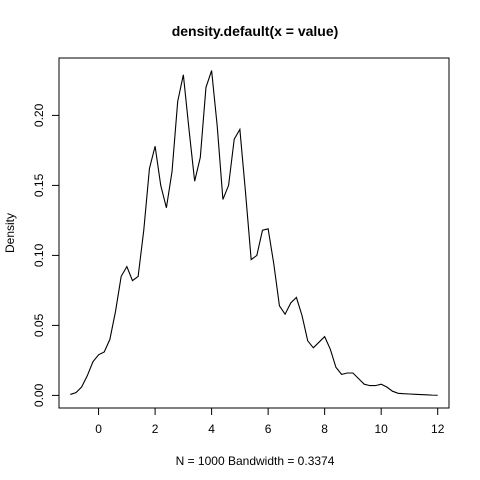  Describe the element at coordinates (10, 233) in the screenshot. I see `y-axis-label: Density` at that location.